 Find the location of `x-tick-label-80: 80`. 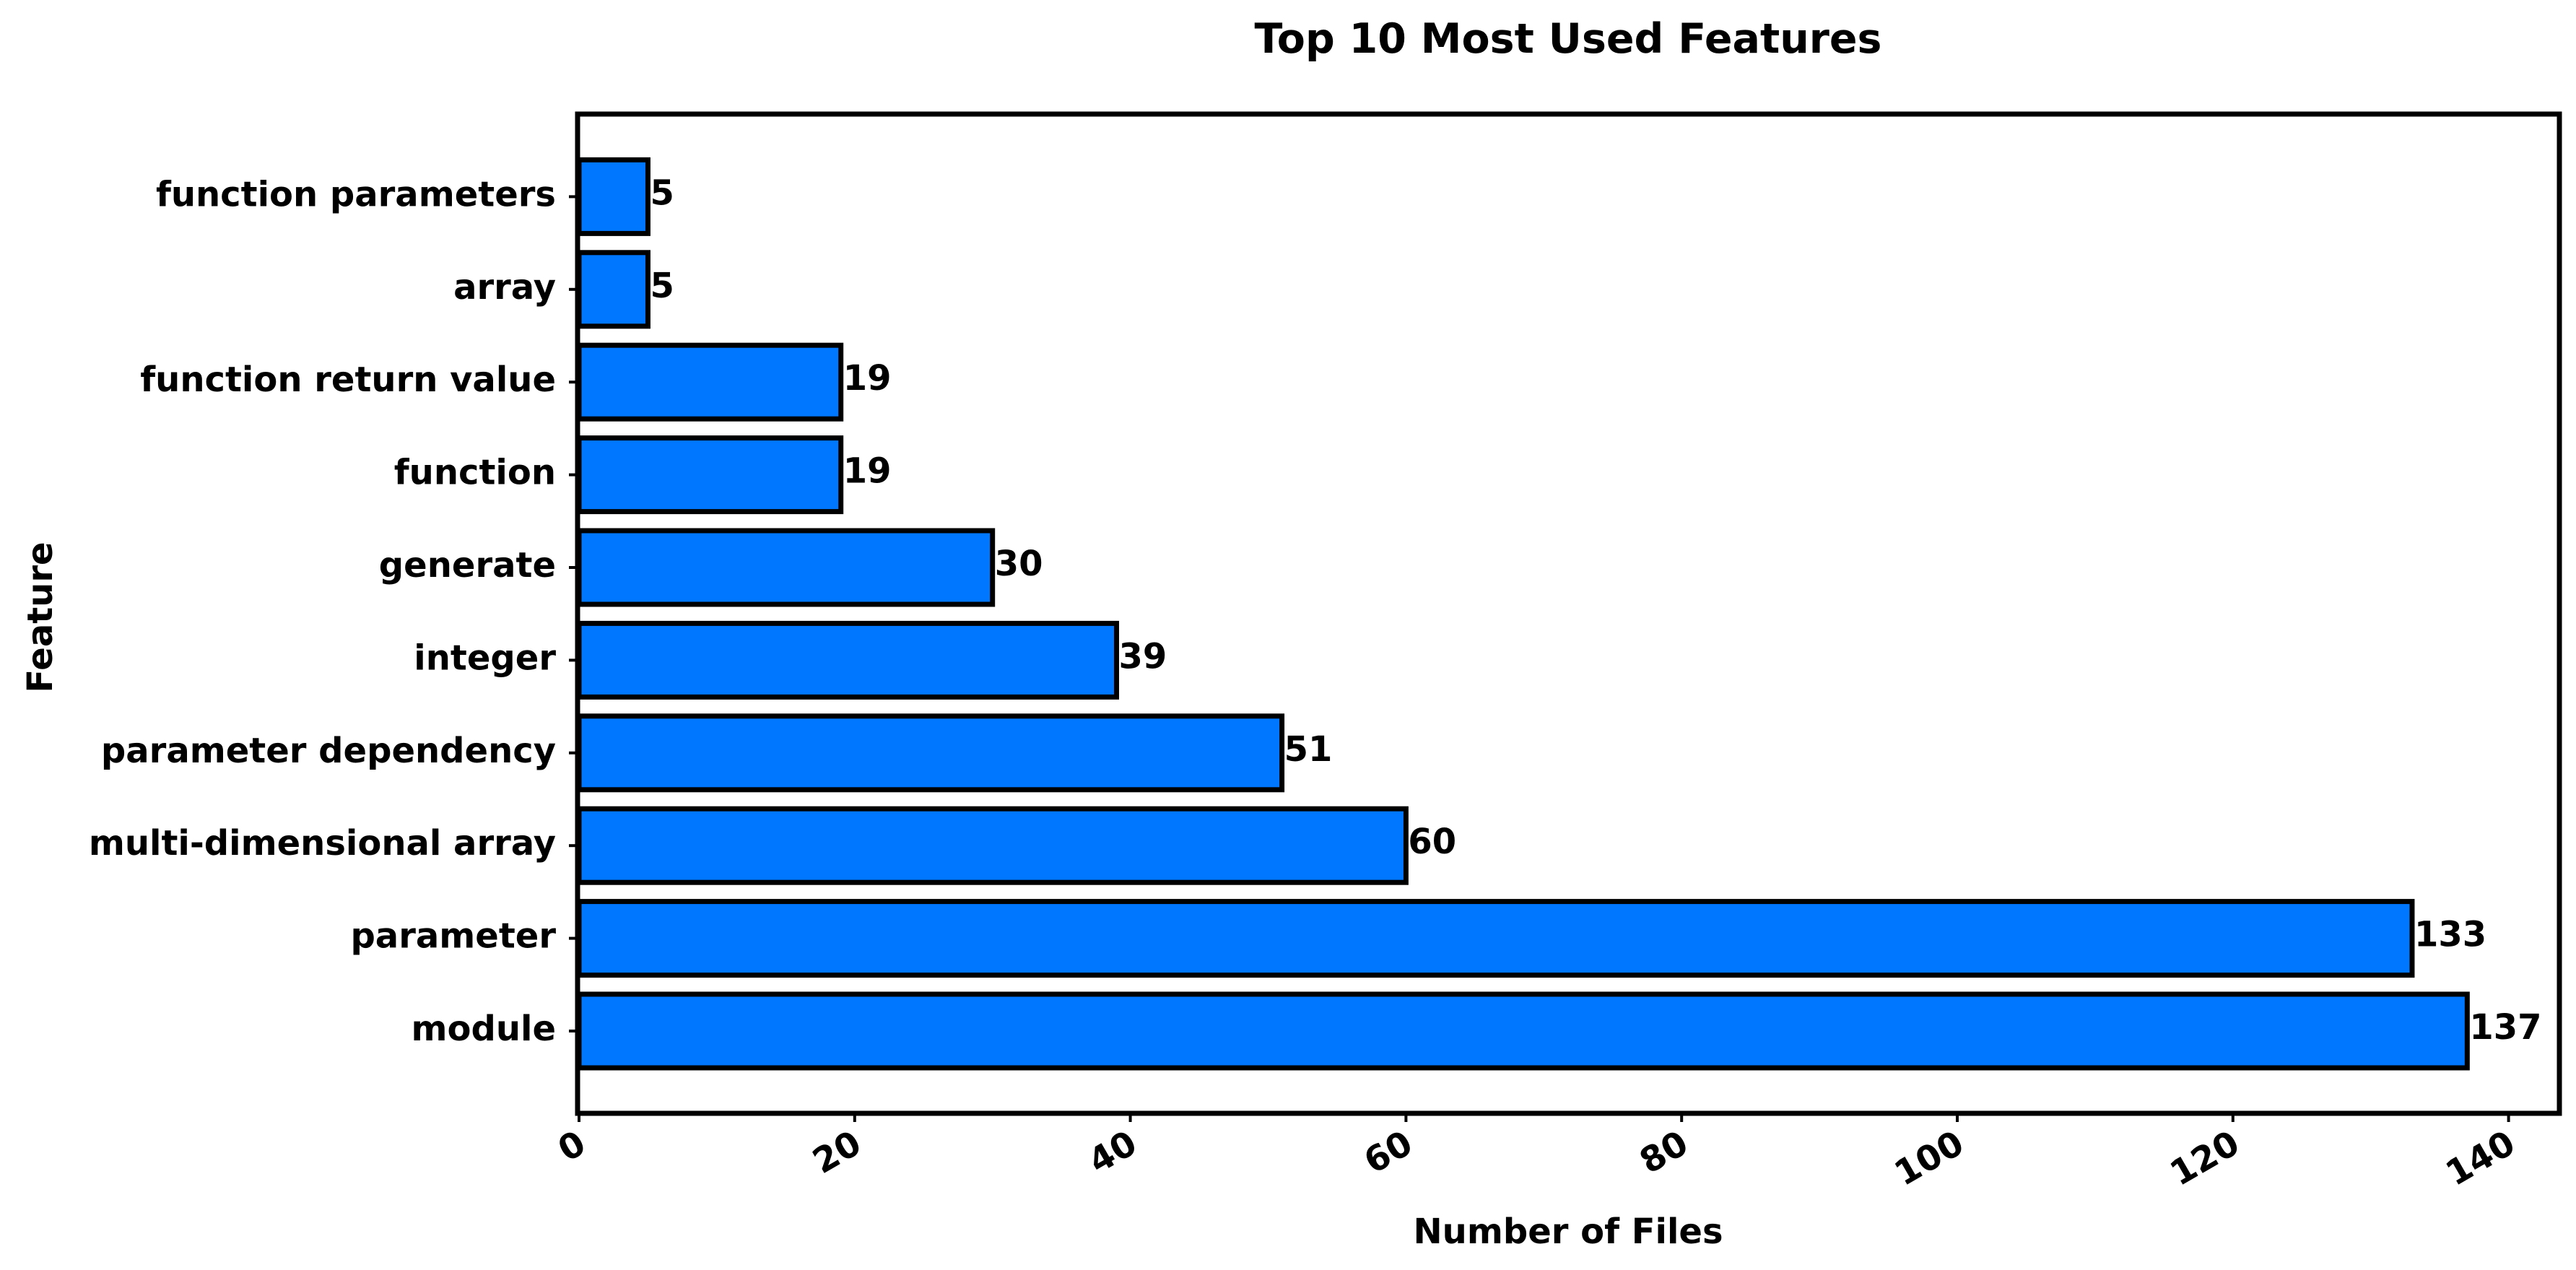

x-tick-label-80: 80 is located at coordinates (1664, 1152).